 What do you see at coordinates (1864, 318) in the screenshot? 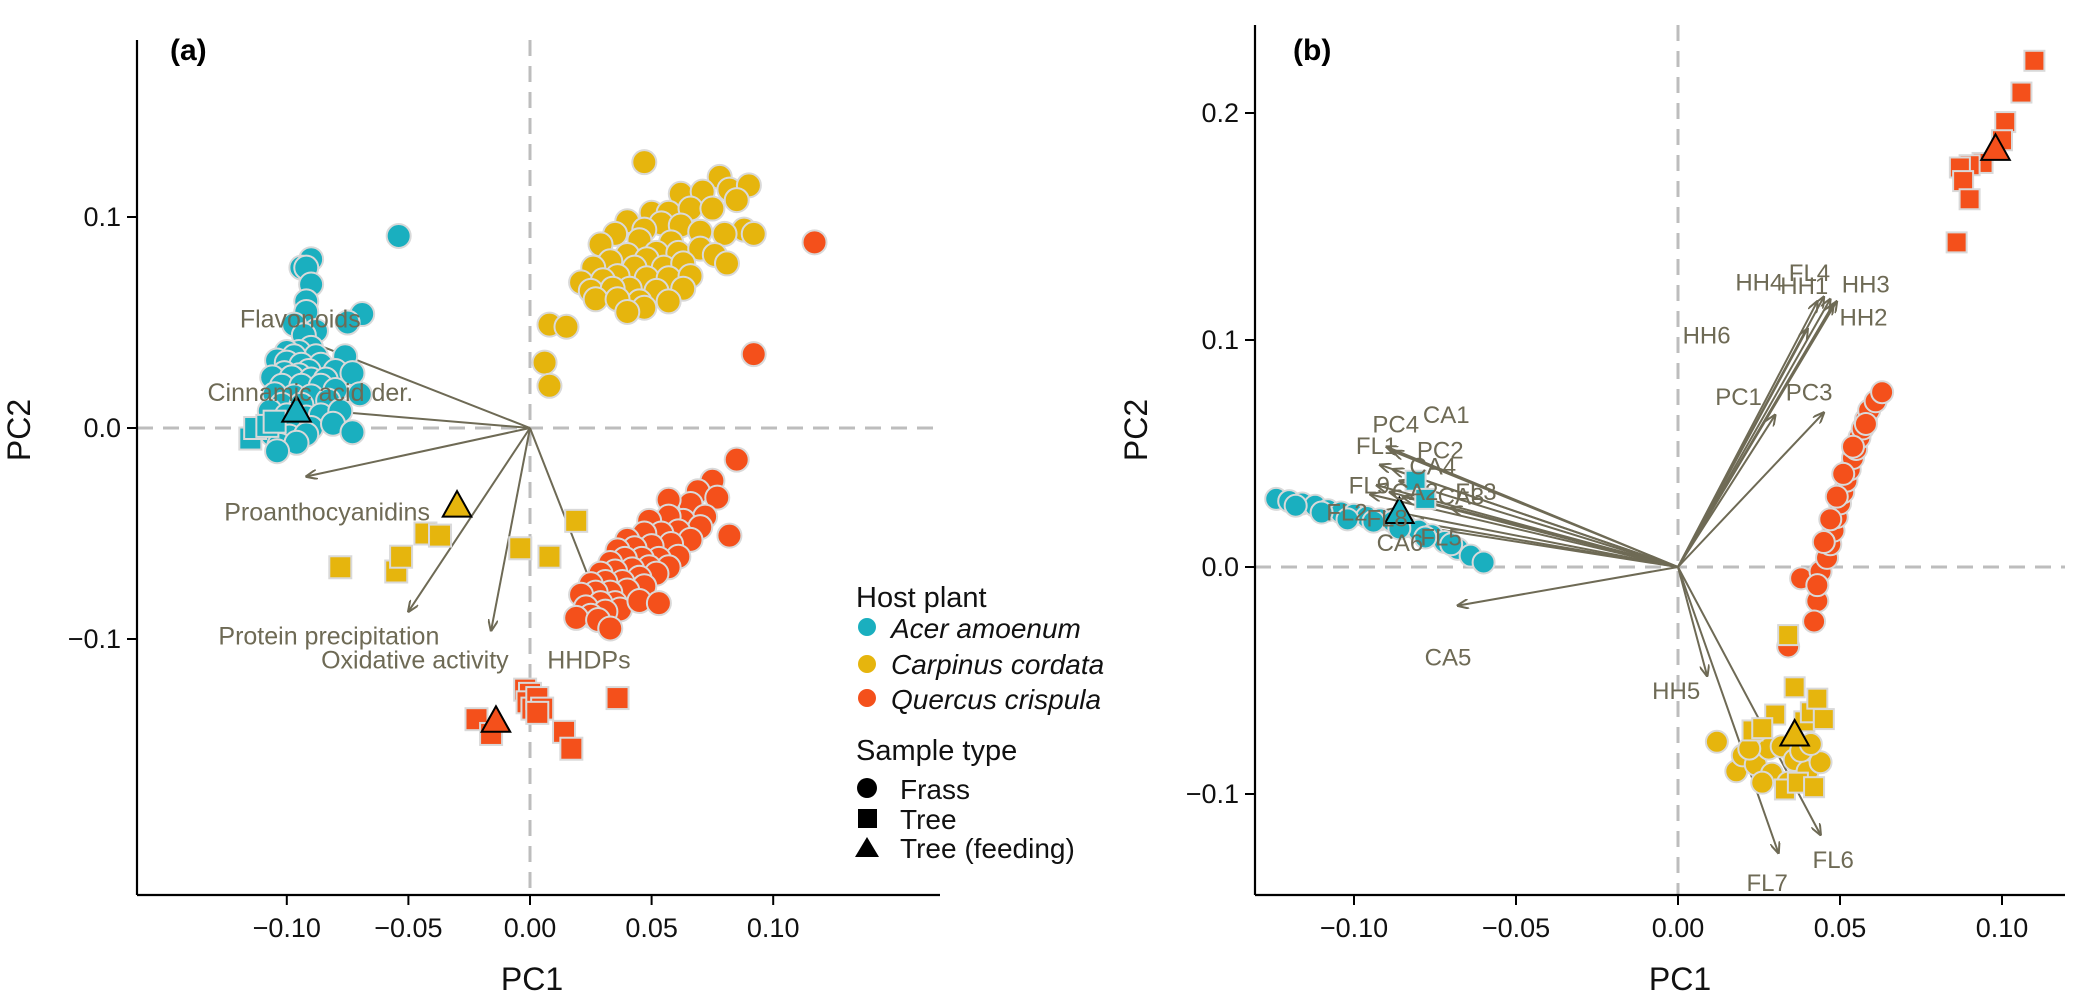
I see `panel-b-arrow-label-hh2: HH2` at bounding box center [1864, 318].